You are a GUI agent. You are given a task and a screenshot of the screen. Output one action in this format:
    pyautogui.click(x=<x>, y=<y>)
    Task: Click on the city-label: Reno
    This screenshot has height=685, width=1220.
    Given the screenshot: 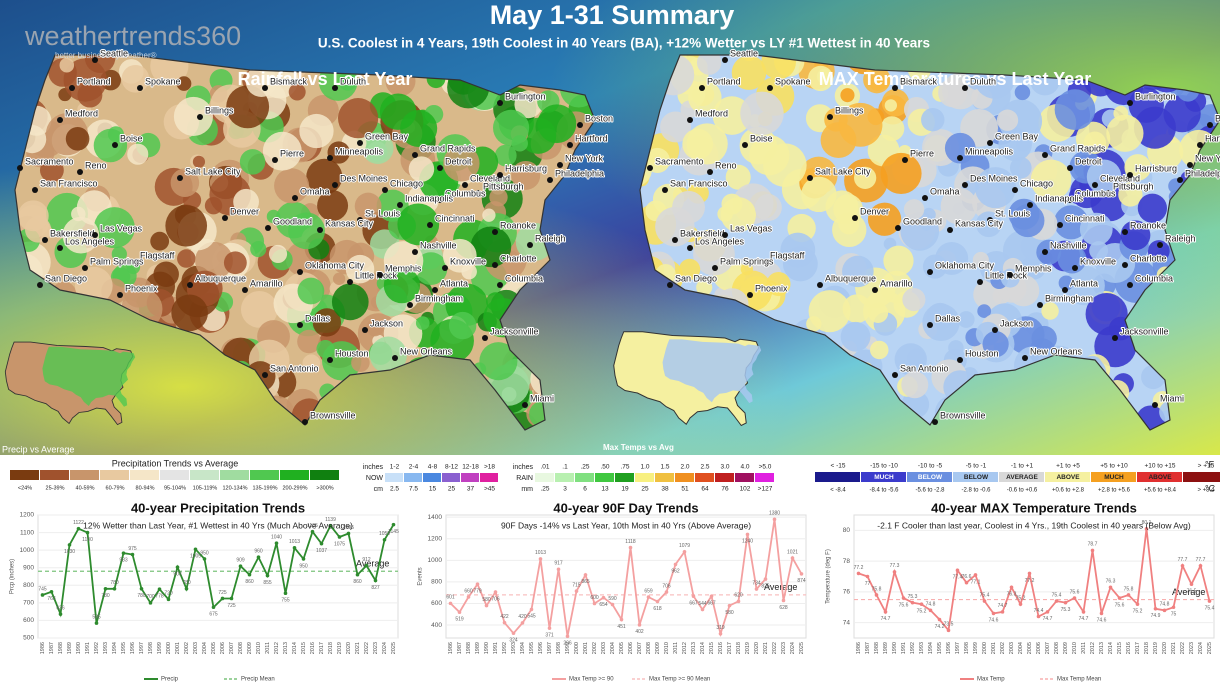 What is the action you would take?
    pyautogui.click(x=96, y=165)
    